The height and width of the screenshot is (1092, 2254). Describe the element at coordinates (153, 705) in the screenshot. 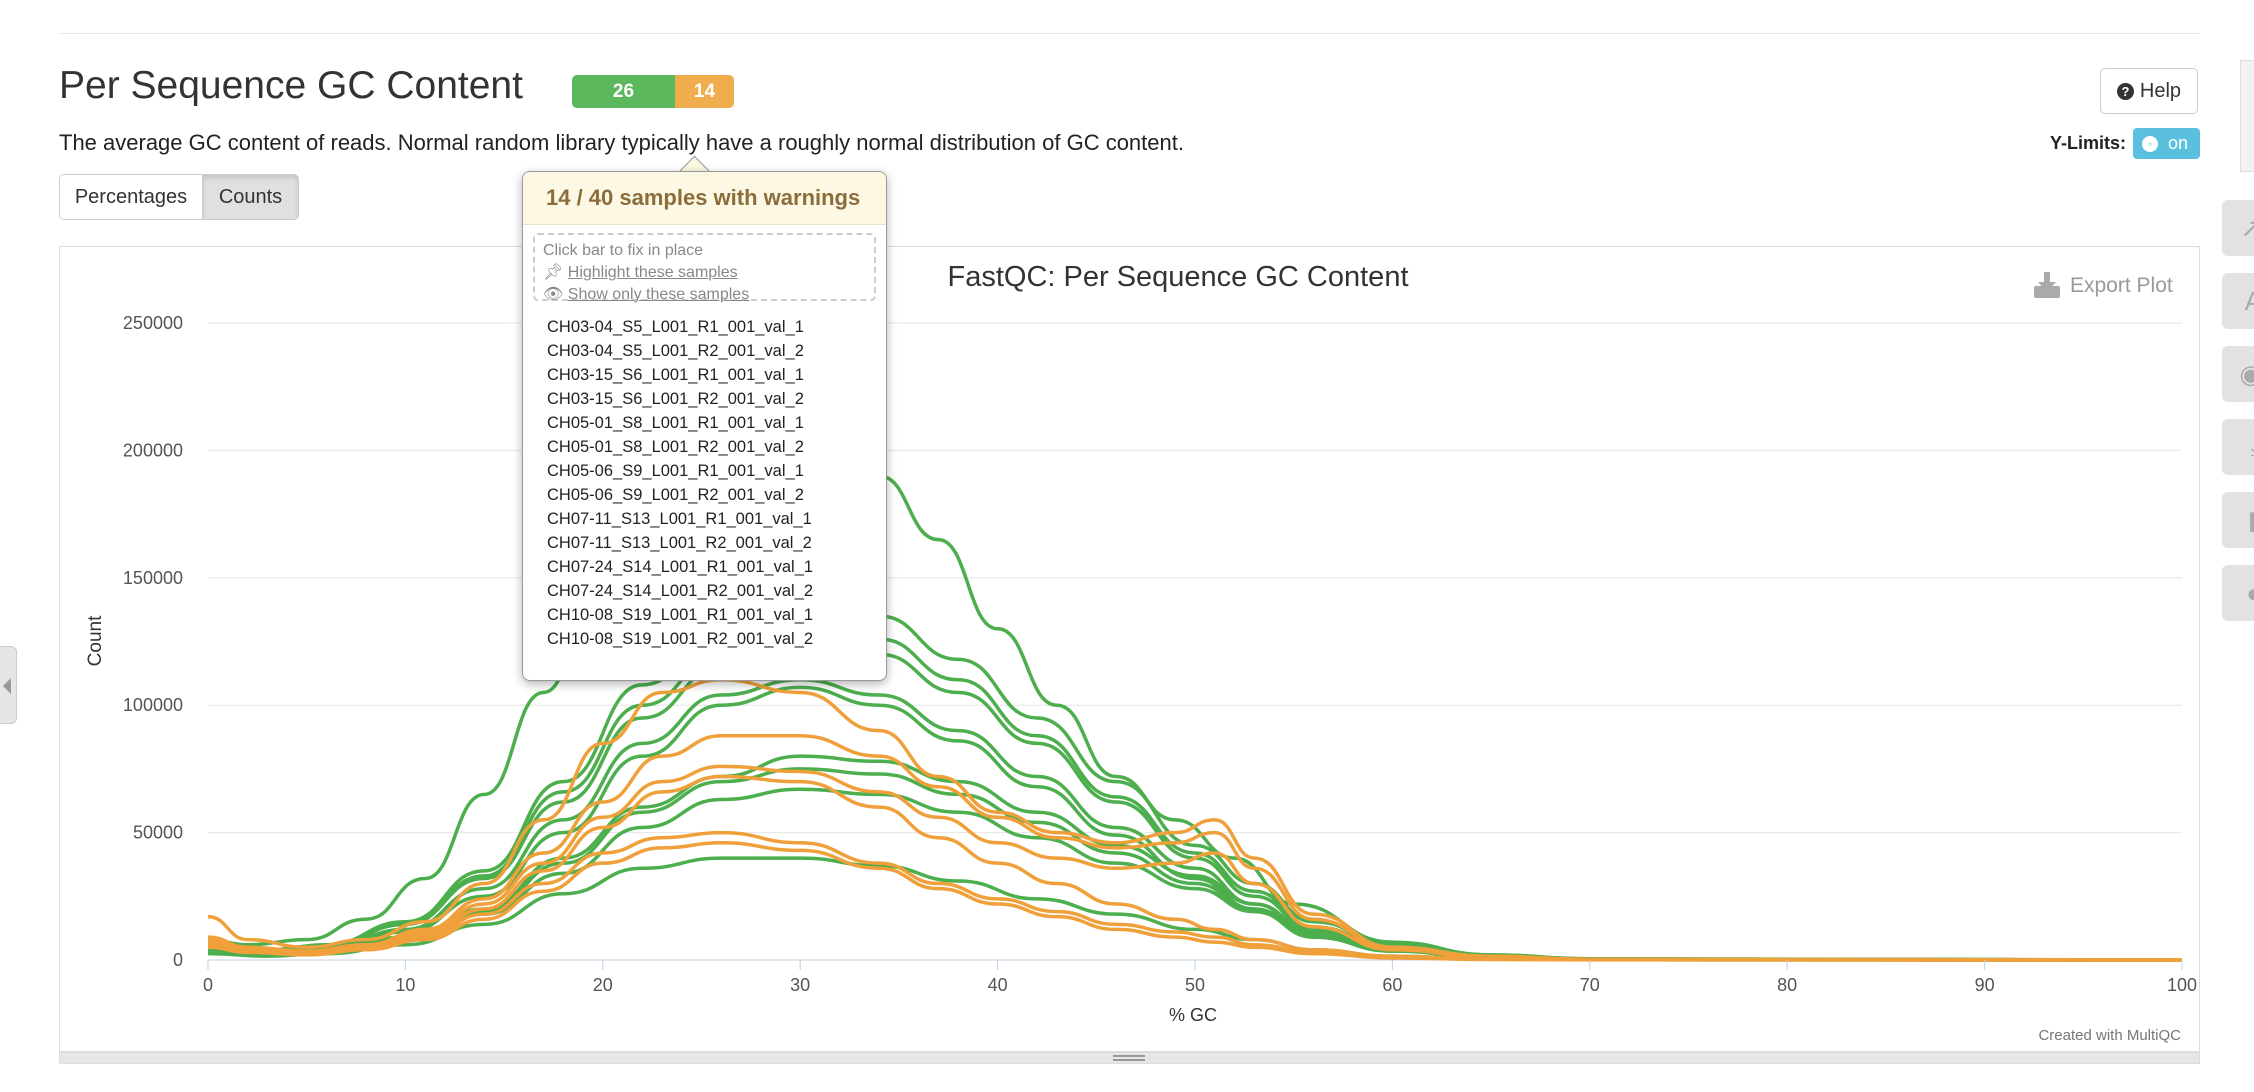

I see `y-tick-label: 100000` at that location.